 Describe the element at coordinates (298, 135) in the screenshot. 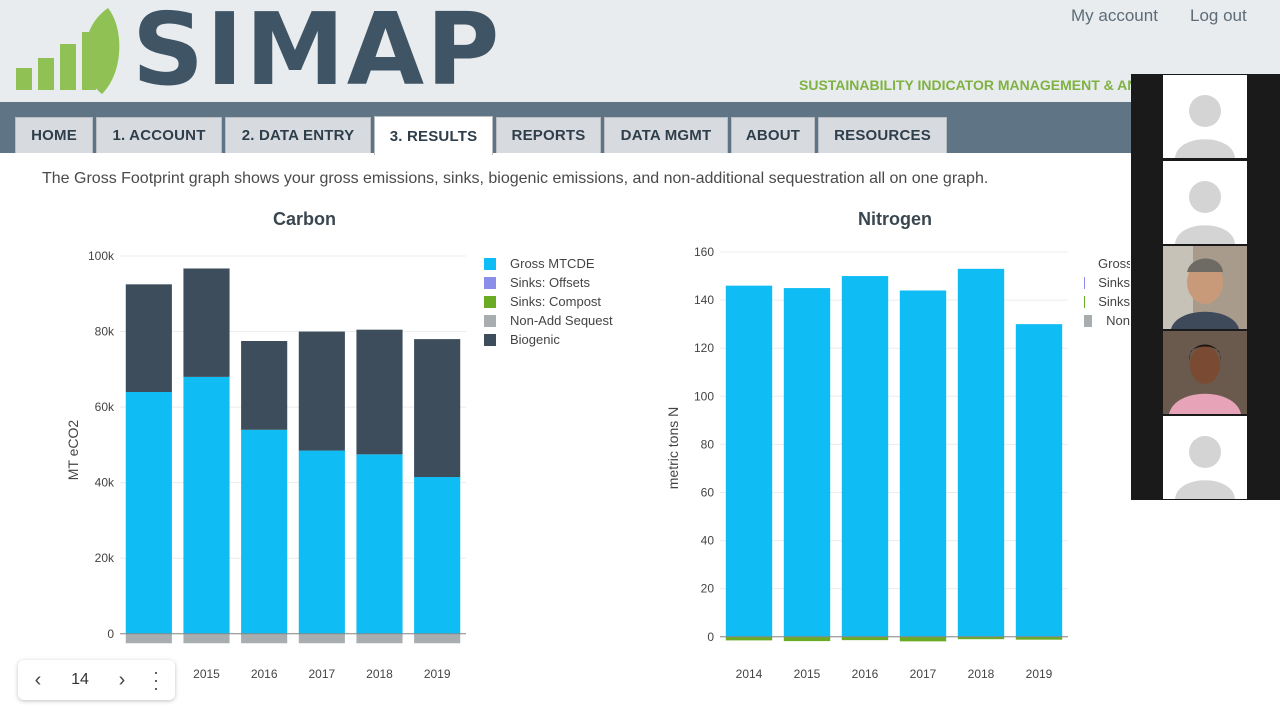

I see `tab-data-entry: 2. DATA ENTRY` at that location.